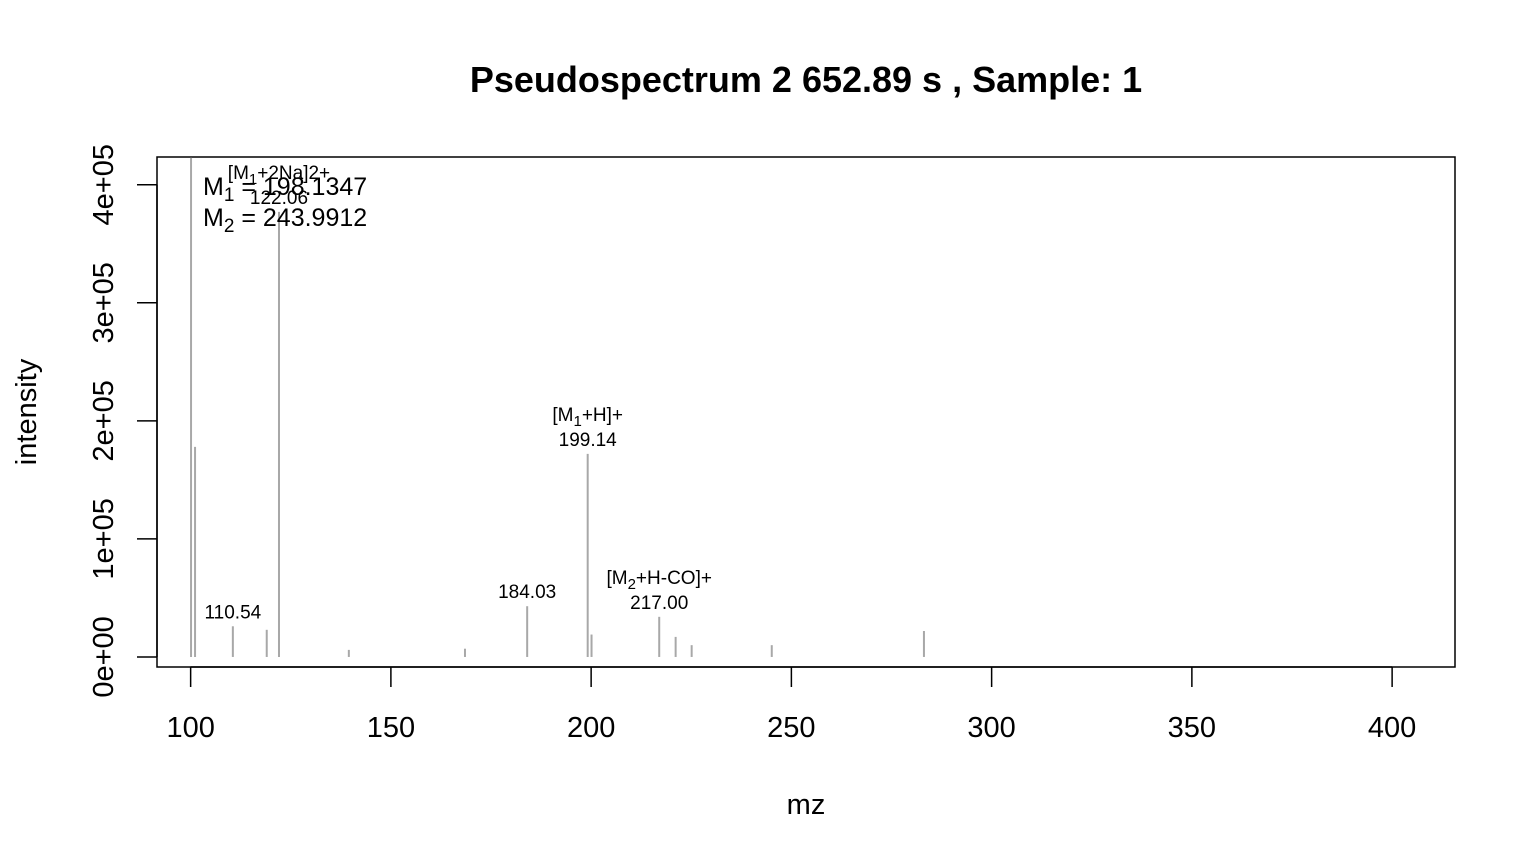 This screenshot has height=864, width=1536. What do you see at coordinates (791, 705) in the screenshot?
I see `x-axis: 100 150 200 250 300 350 400` at bounding box center [791, 705].